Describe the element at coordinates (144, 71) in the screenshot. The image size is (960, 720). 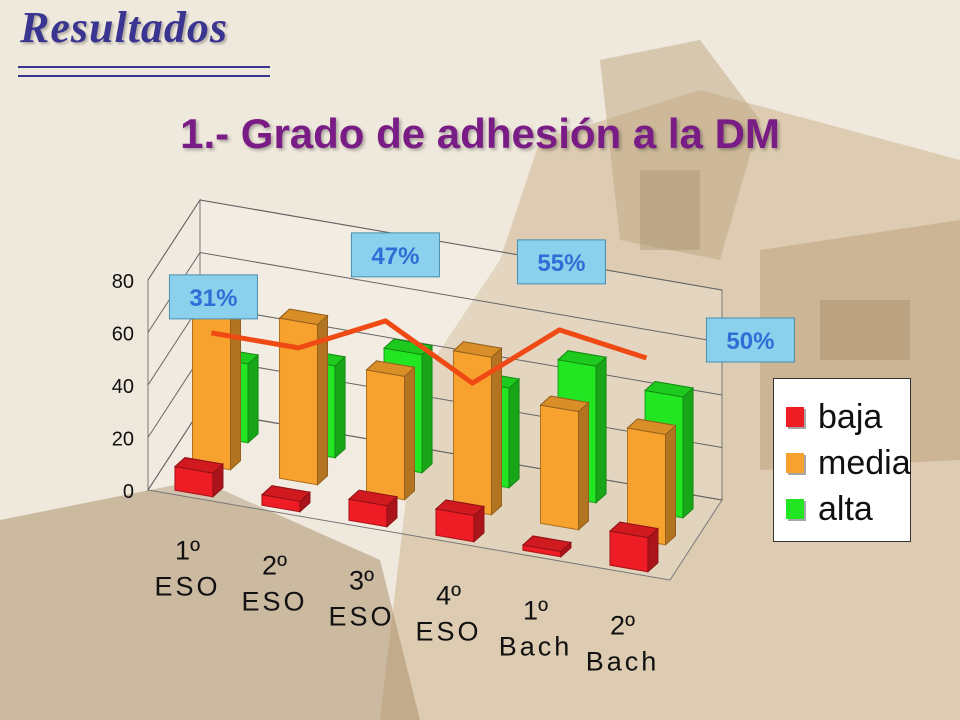
I see `heading-underline` at that location.